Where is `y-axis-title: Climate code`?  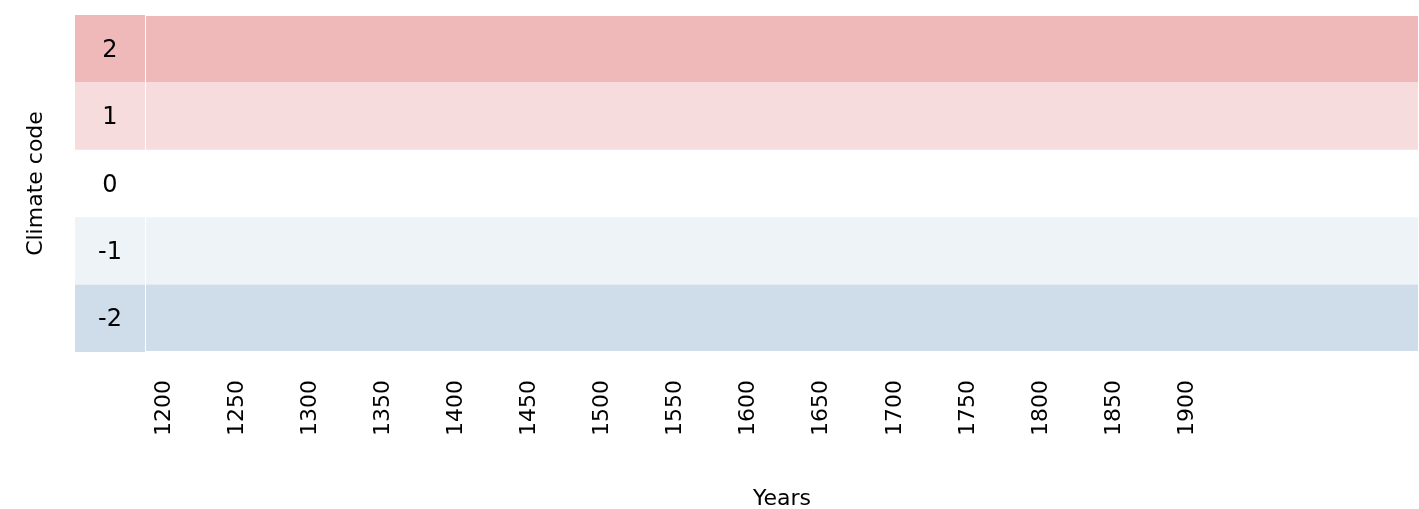
y-axis-title: Climate code is located at coordinates (34, 183).